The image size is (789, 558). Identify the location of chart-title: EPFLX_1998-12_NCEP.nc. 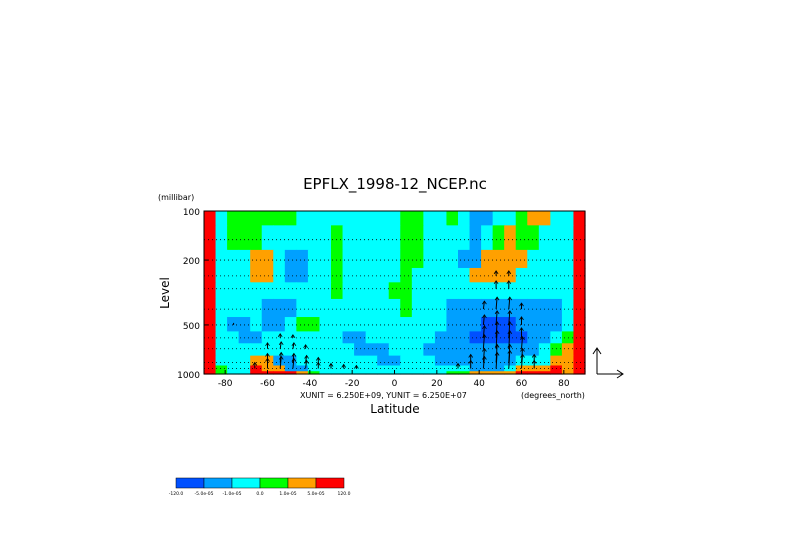
(395, 184).